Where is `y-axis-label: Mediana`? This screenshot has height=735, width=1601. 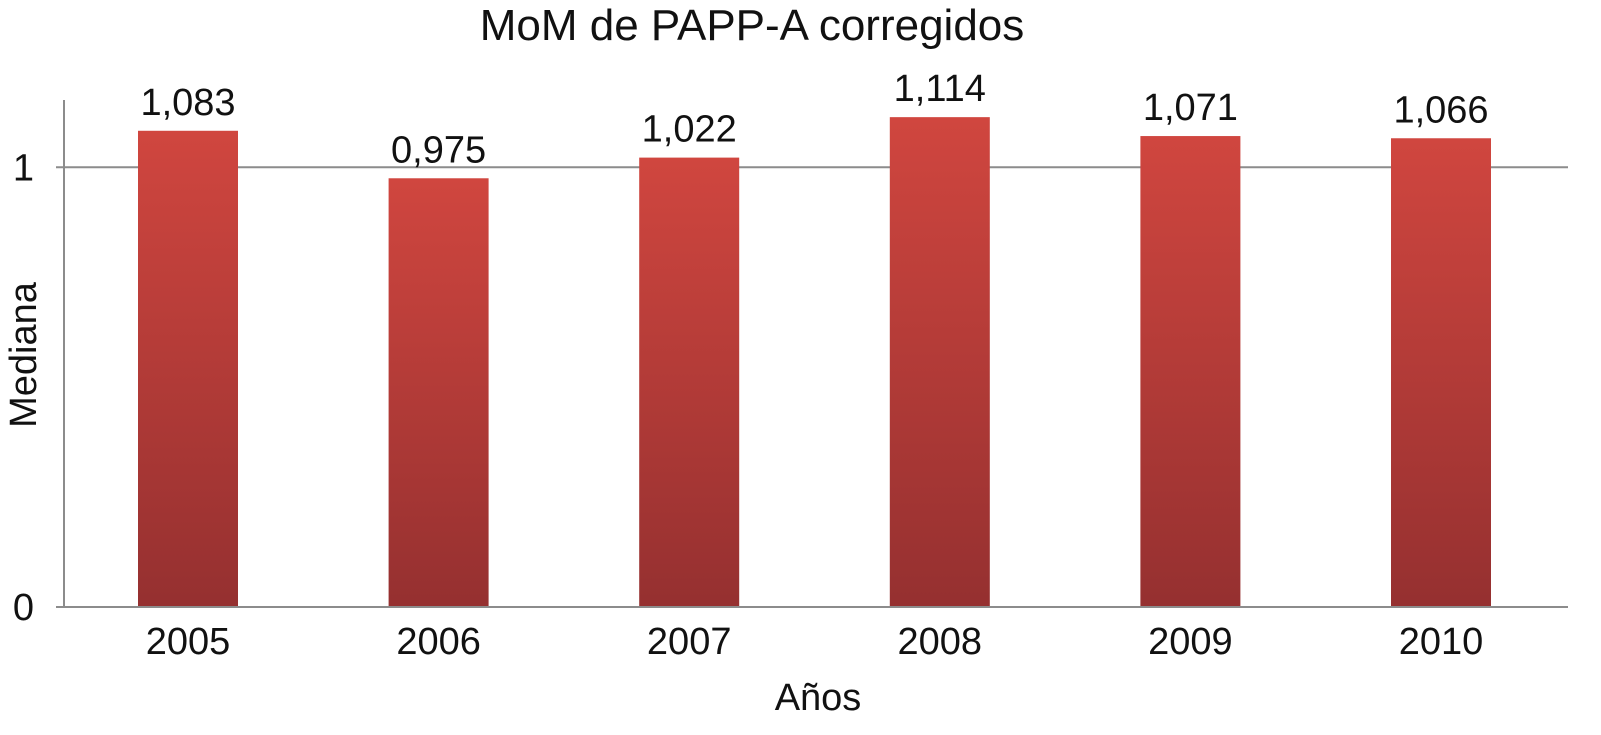
y-axis-label: Mediana is located at coordinates (24, 354).